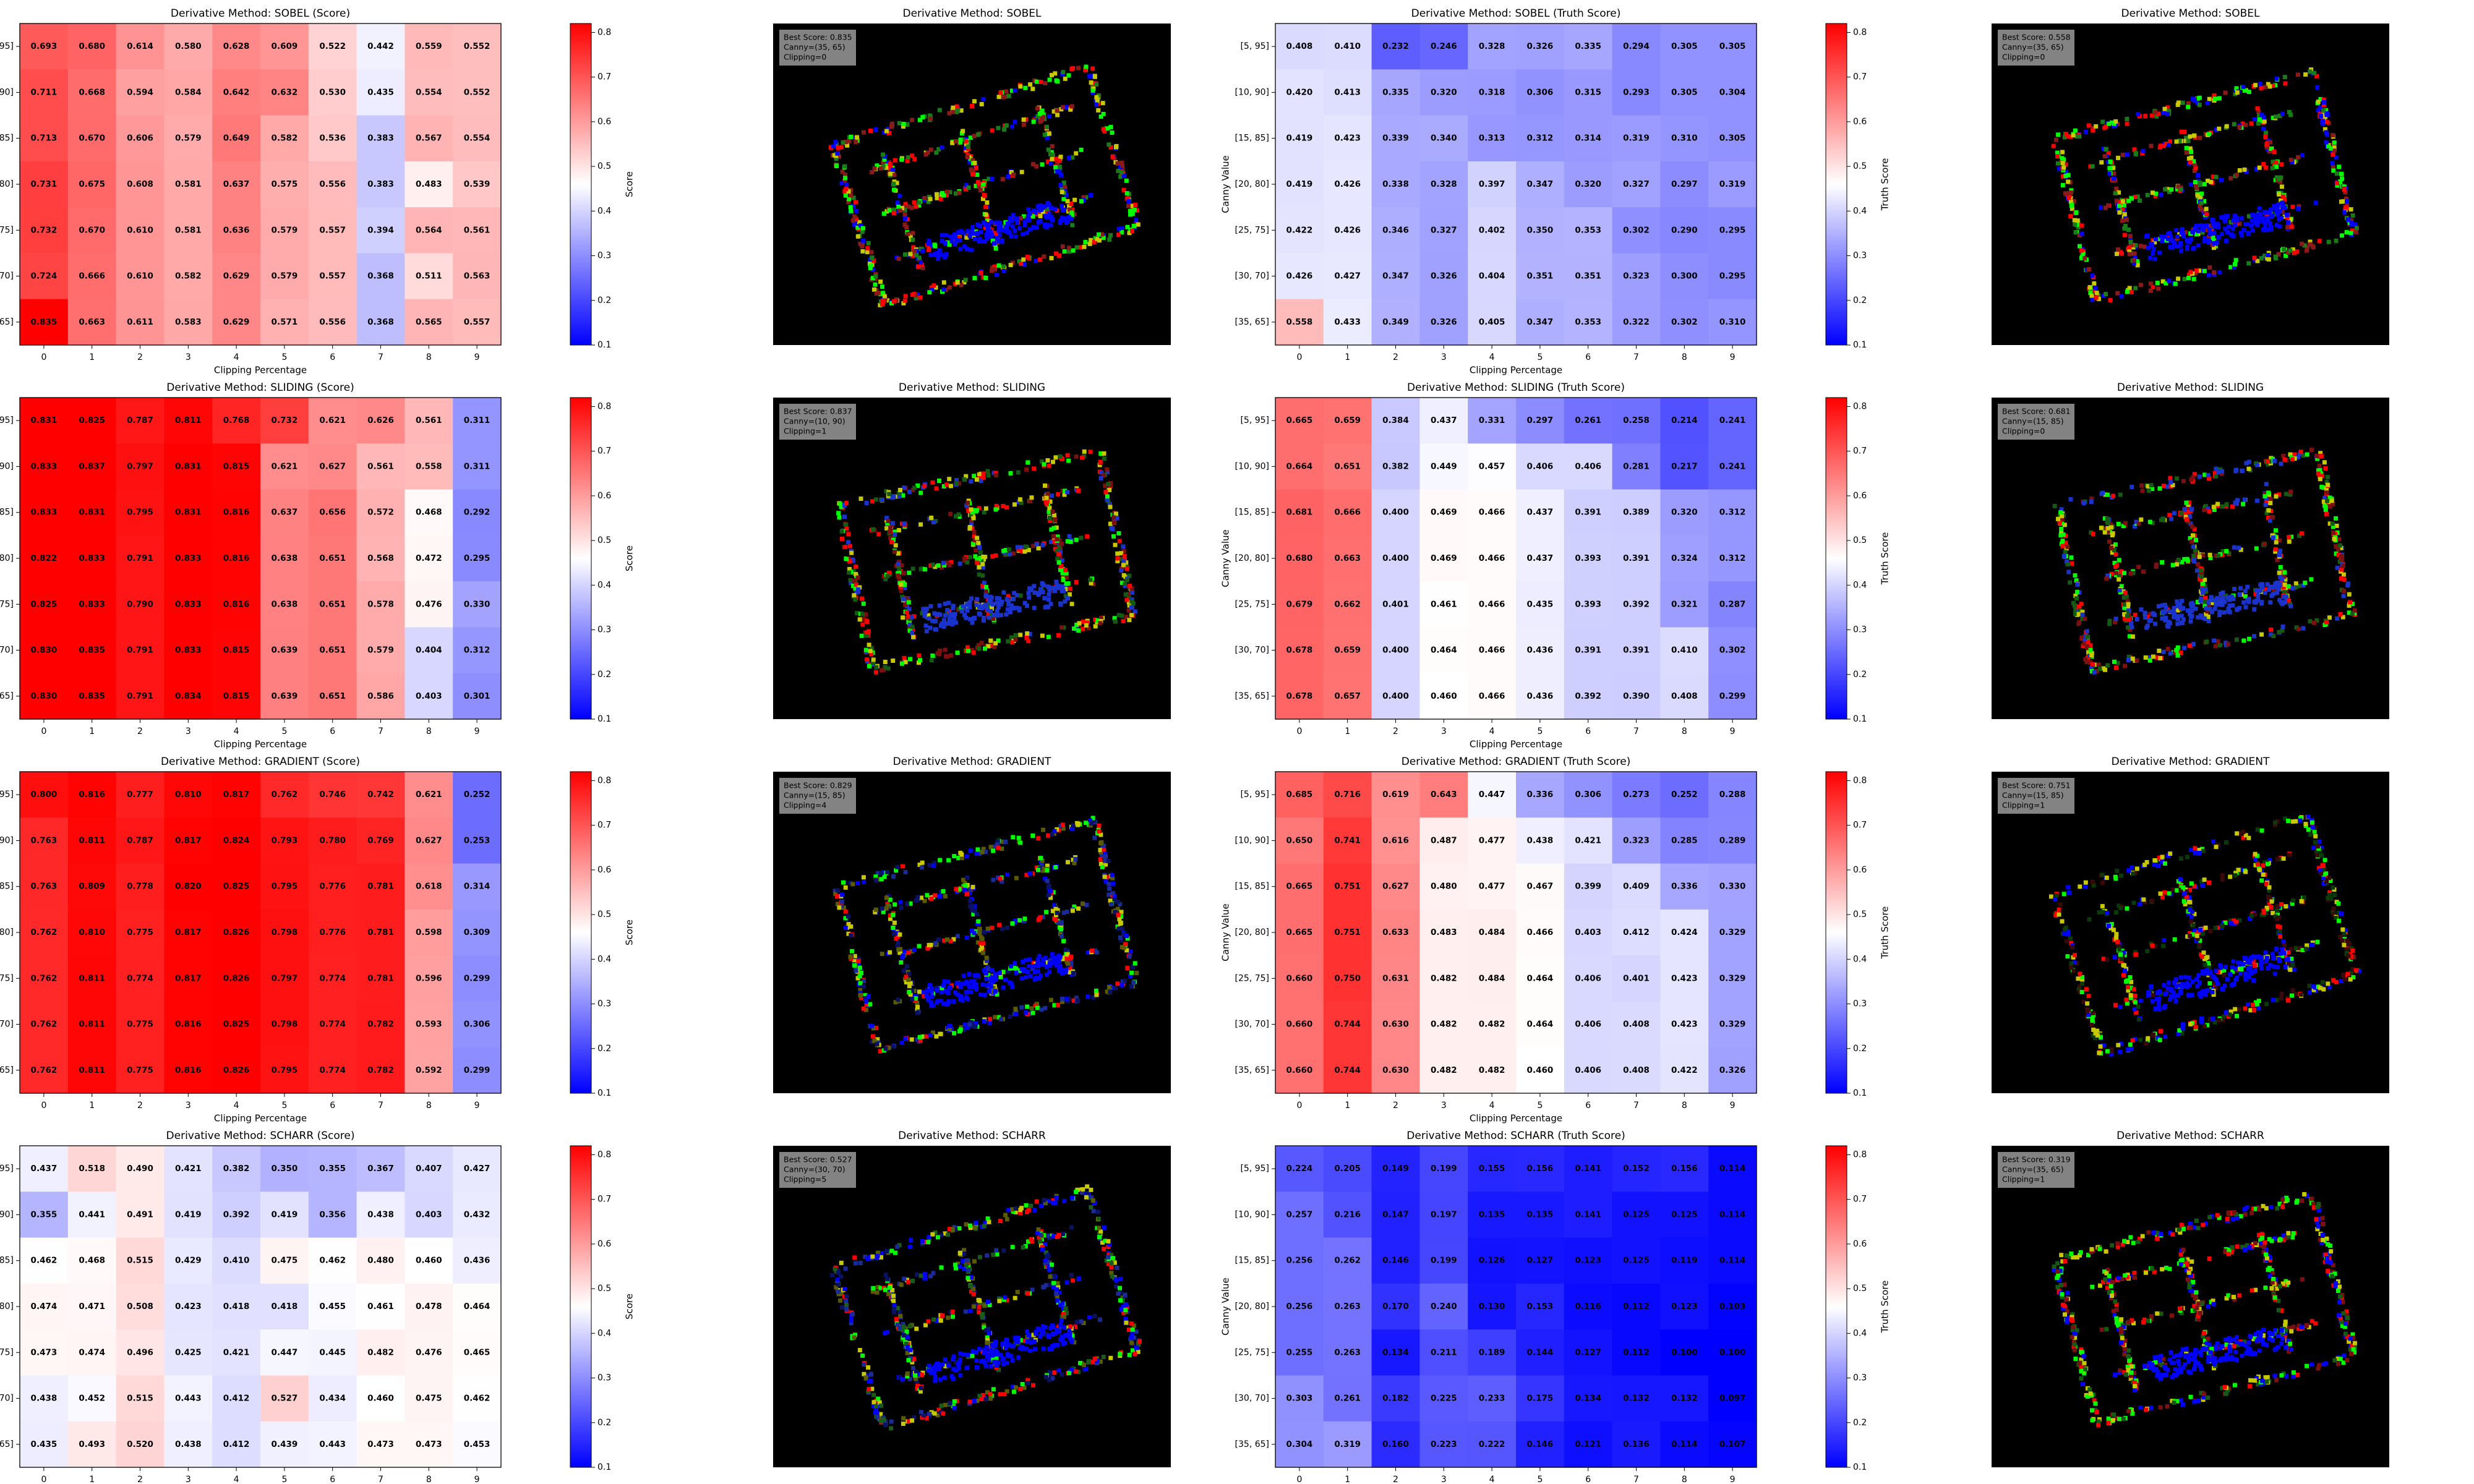  What do you see at coordinates (332, 840) in the screenshot?
I see `cell-value-label: 0.780` at bounding box center [332, 840].